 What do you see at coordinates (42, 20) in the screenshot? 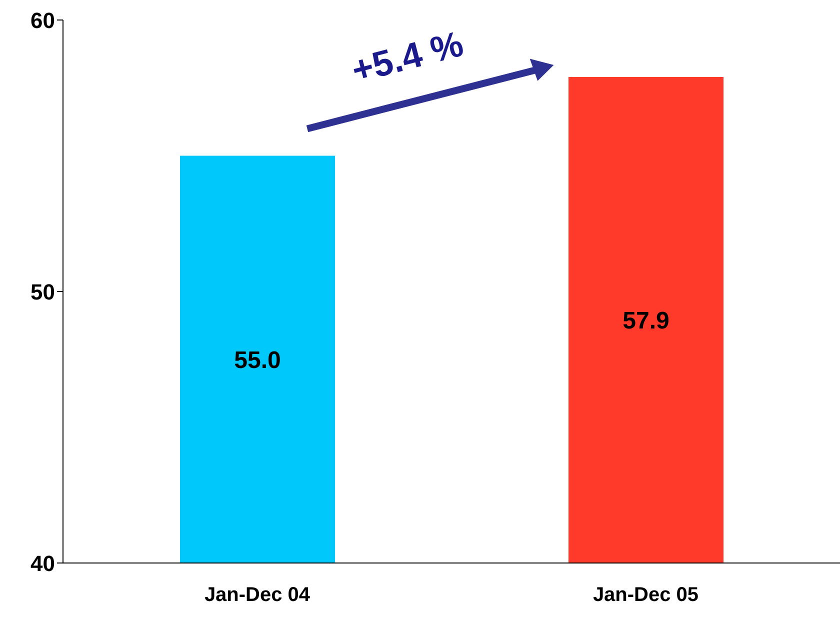
I see `y-tick-label: 60` at bounding box center [42, 20].